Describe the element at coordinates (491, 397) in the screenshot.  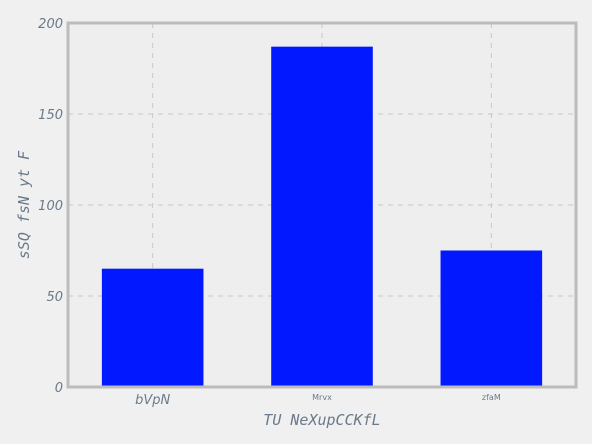
I see `x-tick-label: zfaM` at that location.